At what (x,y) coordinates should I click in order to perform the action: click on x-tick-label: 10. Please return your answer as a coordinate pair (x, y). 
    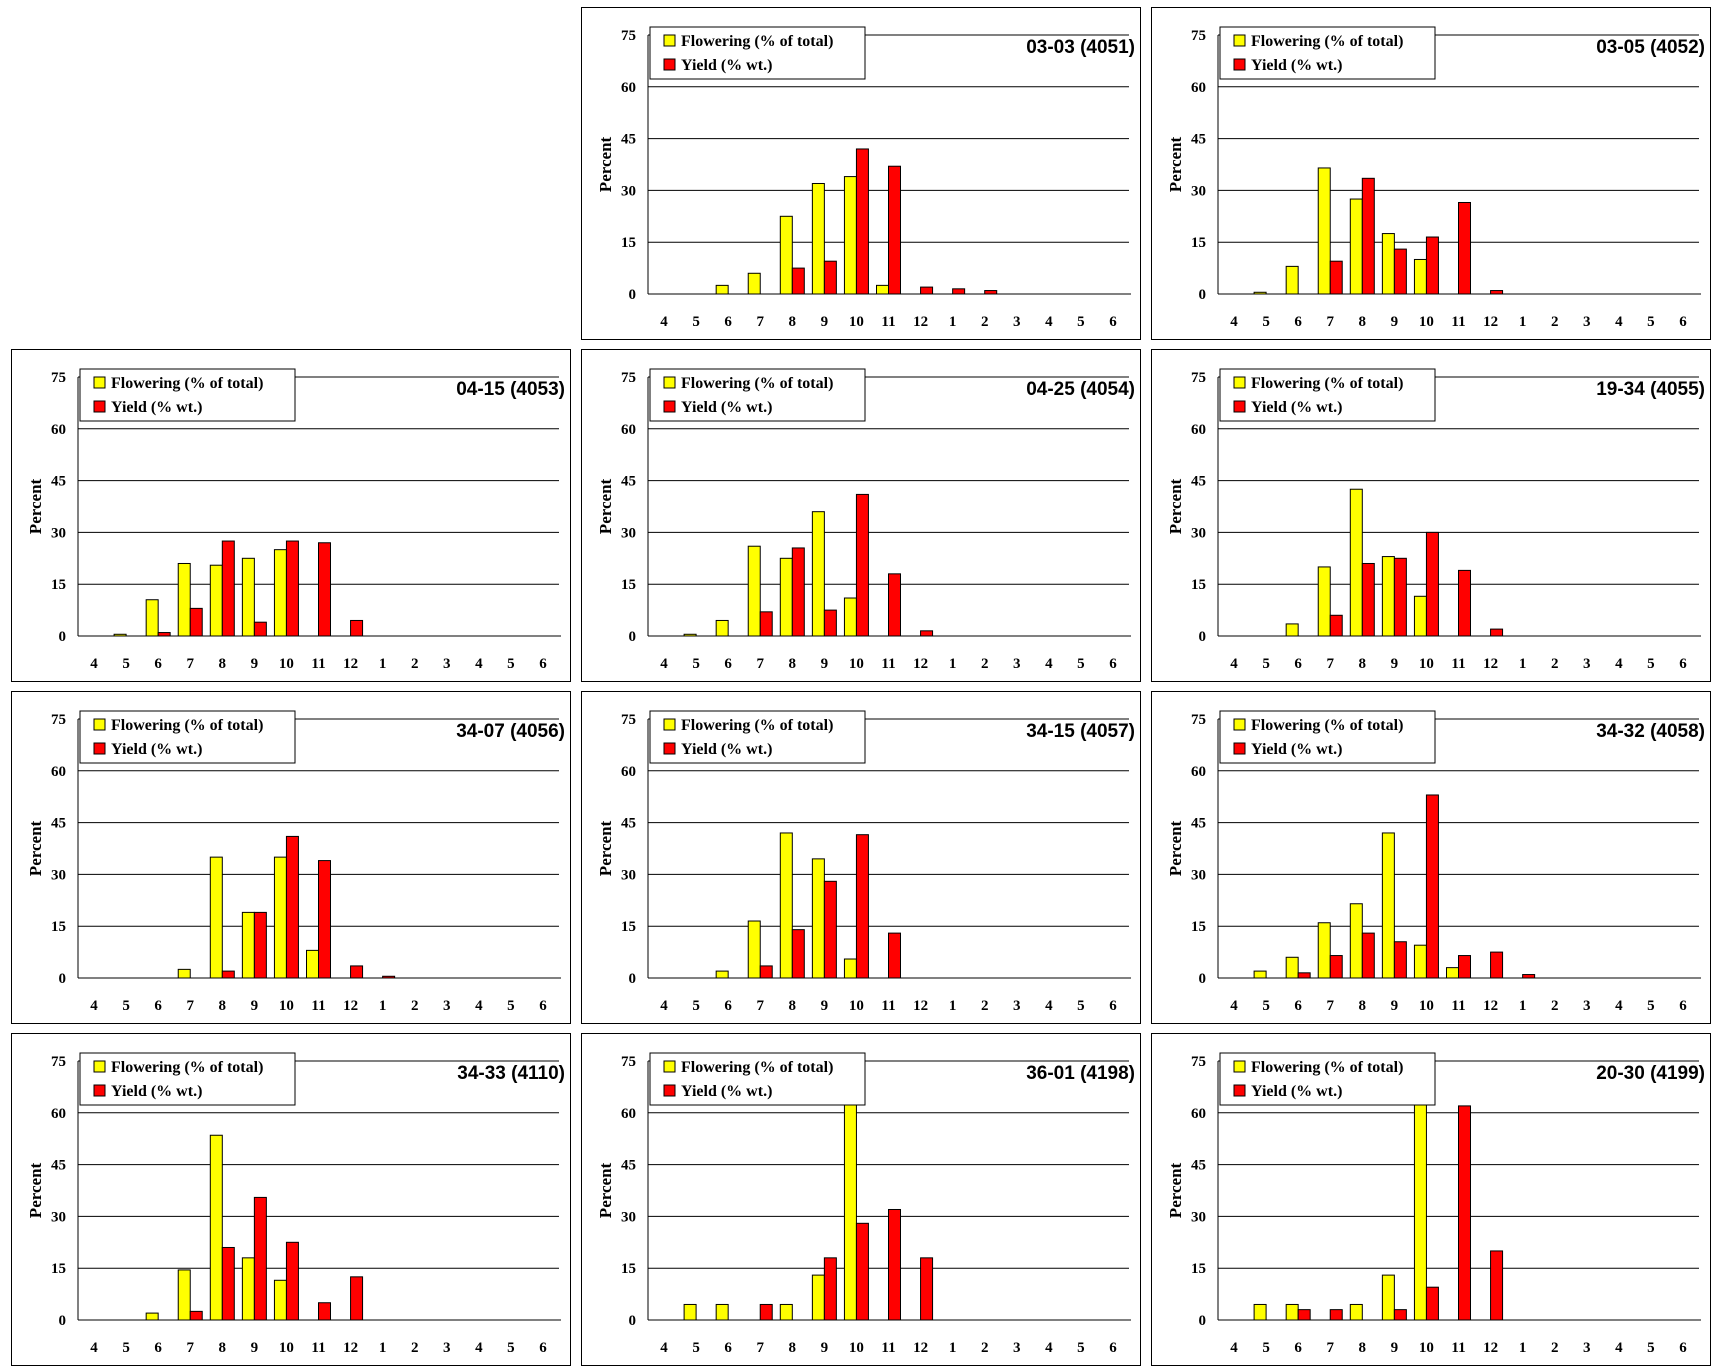
    Looking at the image, I should click on (286, 1006).